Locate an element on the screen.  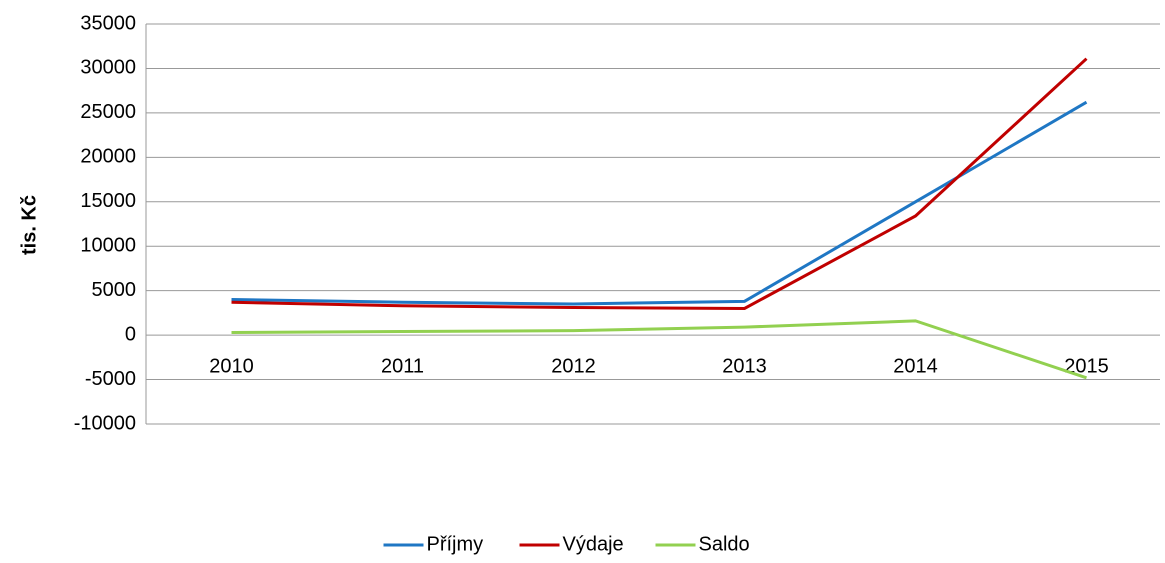
y-tick-label: 5000 is located at coordinates (114, 290).